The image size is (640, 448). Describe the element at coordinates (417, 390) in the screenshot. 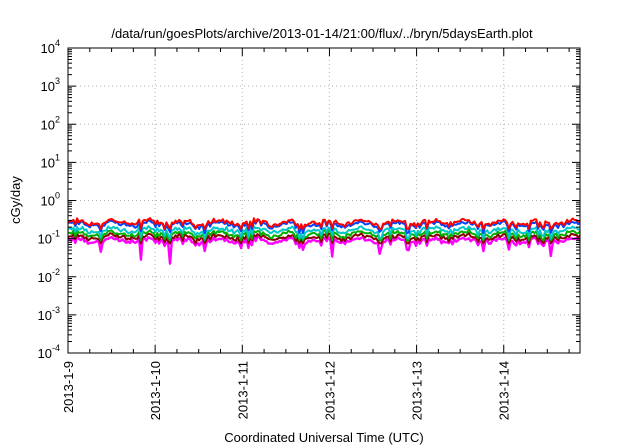

I see `x-tick-label: 2013-1-13` at that location.